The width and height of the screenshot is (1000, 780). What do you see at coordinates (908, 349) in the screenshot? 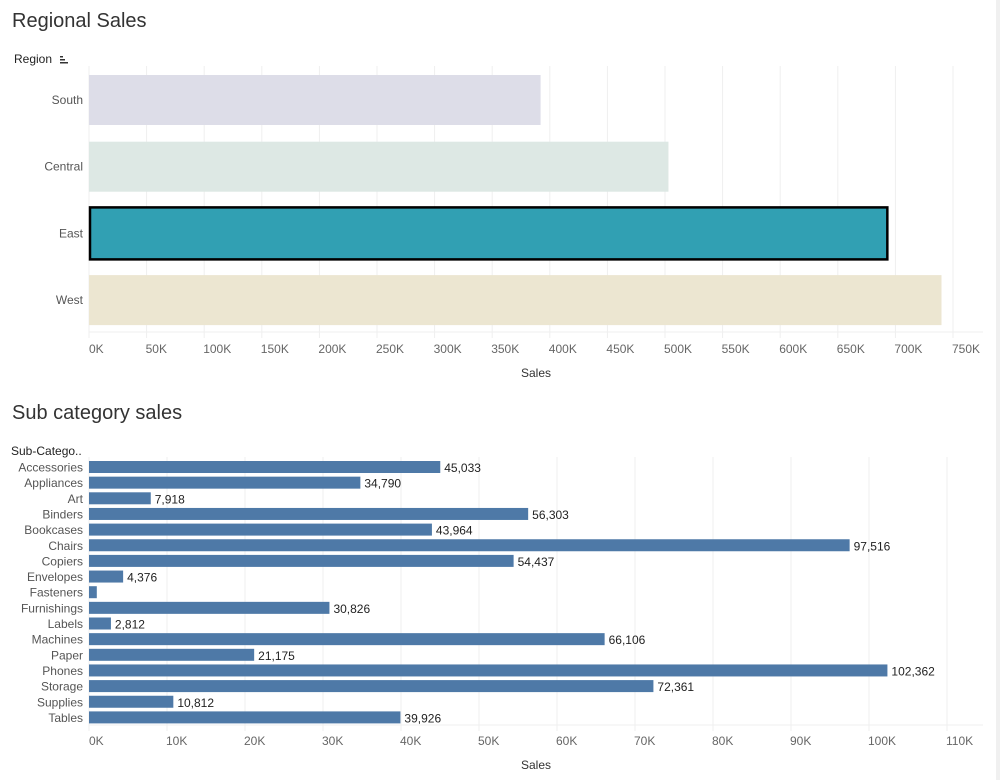
I see `x-tick-label: 700K` at bounding box center [908, 349].